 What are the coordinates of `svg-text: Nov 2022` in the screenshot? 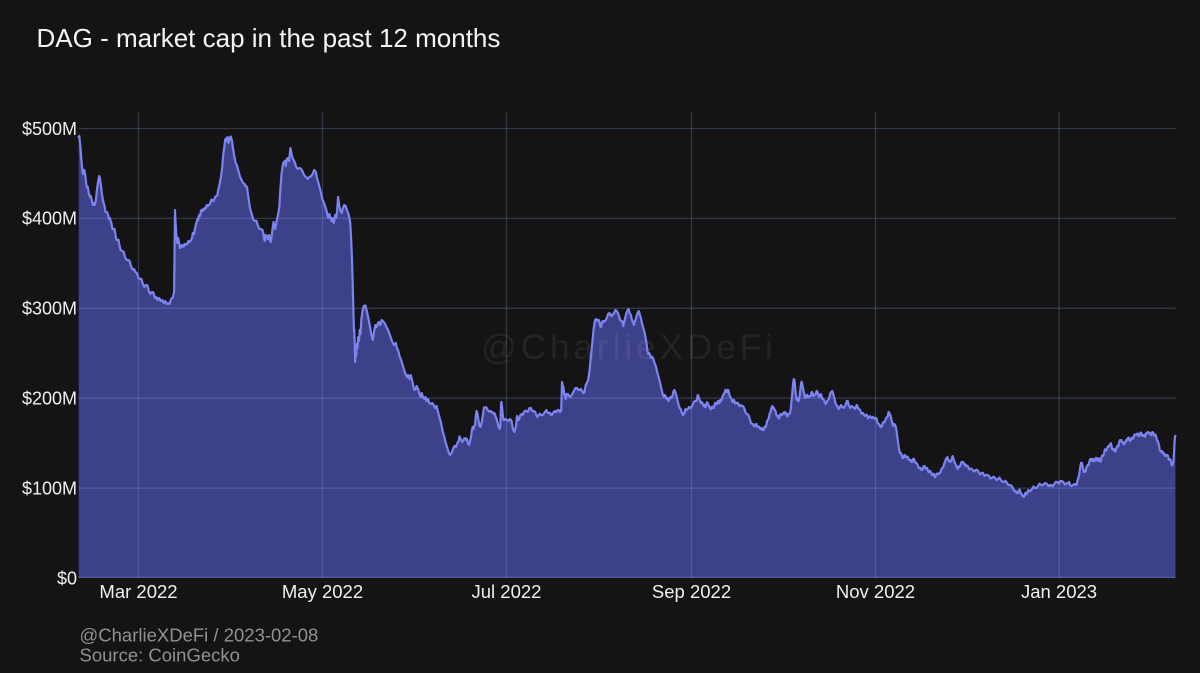 It's located at (875, 591).